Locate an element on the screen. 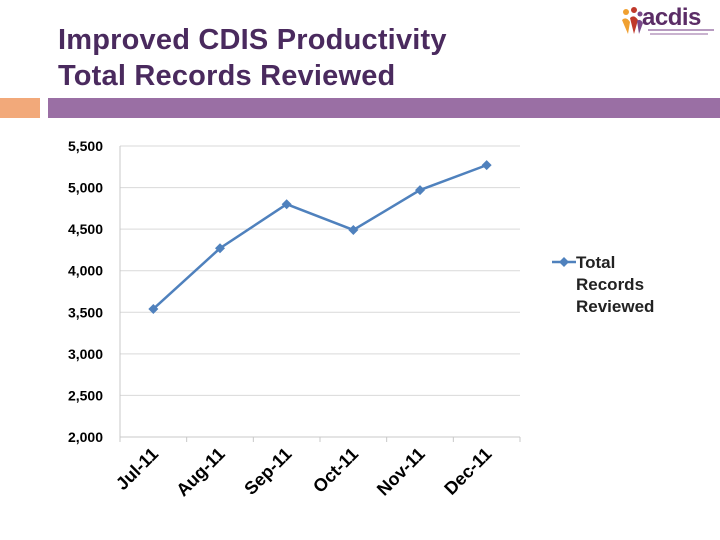 This screenshot has width=720, height=540. header-accent-bar is located at coordinates (20, 108).